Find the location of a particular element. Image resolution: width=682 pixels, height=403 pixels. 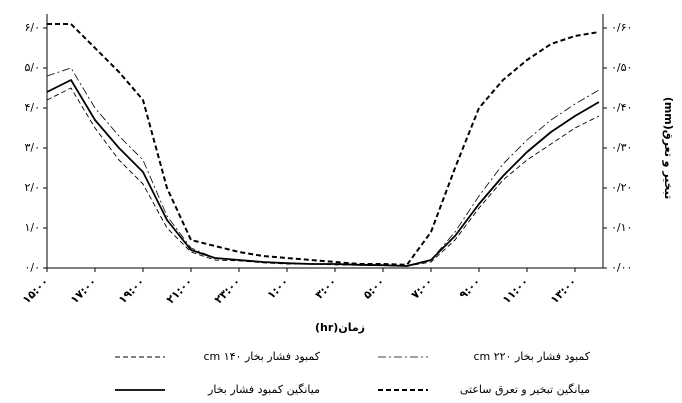

x-tick-label: ۱۵:۰۰ is located at coordinates (35, 290).